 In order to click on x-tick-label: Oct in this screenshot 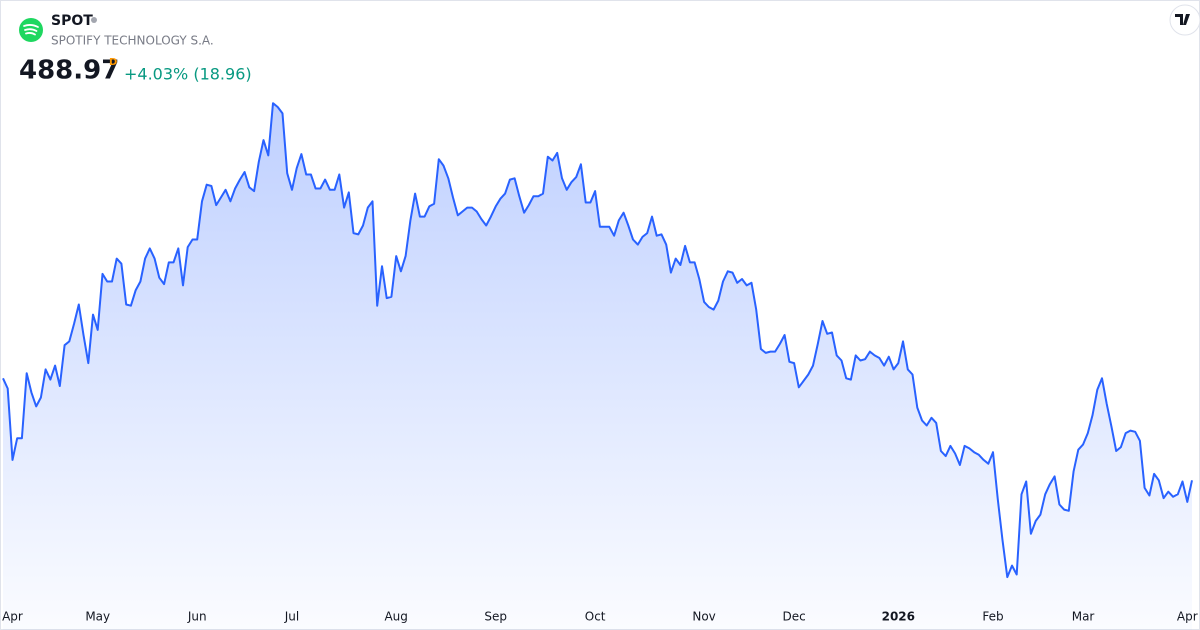, I will do `click(595, 617)`.